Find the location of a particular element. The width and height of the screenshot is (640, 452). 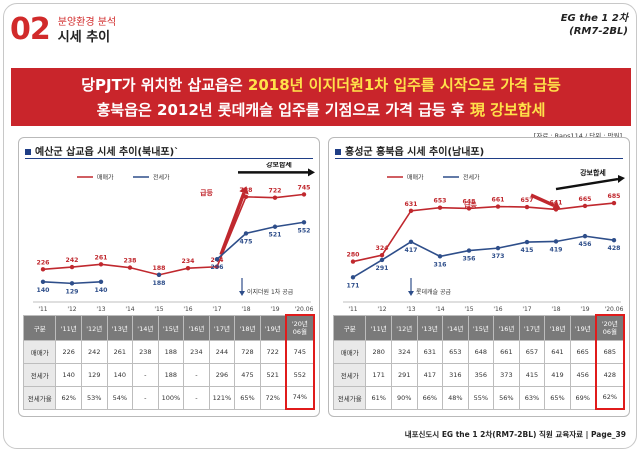

data-label: 428 is located at coordinates (614, 248).